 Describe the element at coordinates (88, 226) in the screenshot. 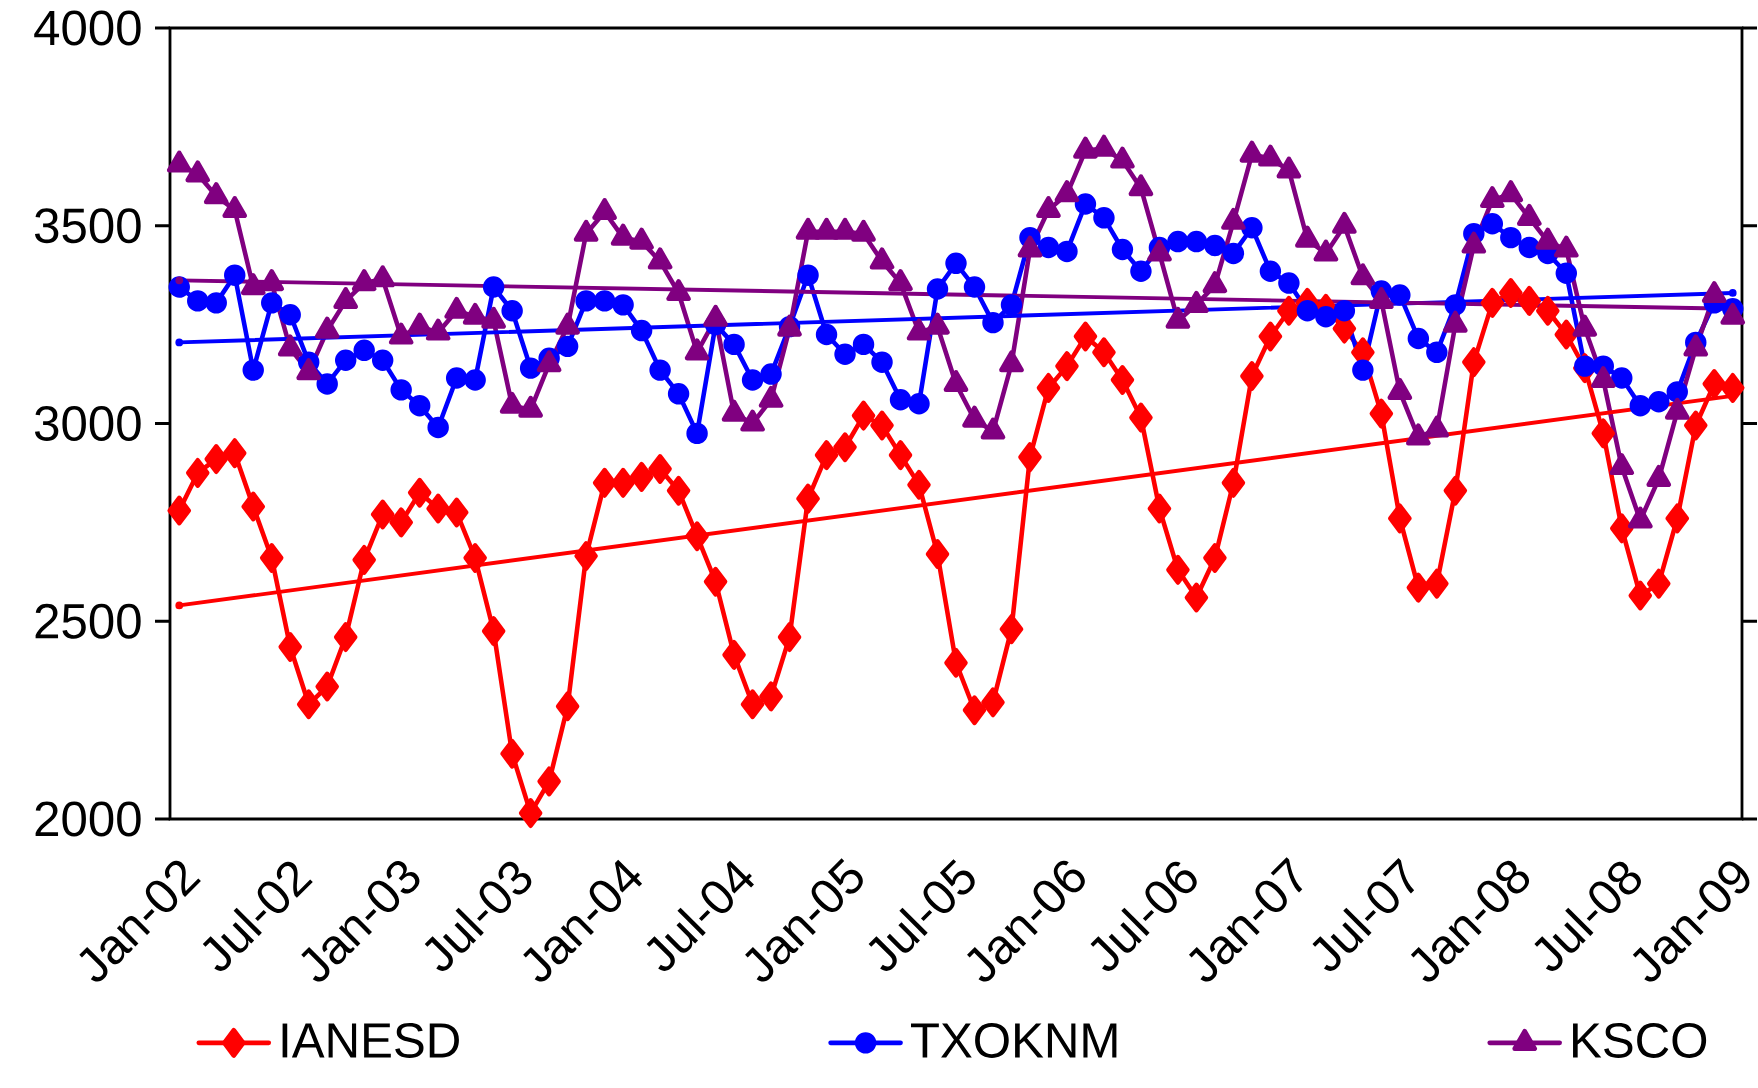

I see `y-tick-label: 3500` at that location.